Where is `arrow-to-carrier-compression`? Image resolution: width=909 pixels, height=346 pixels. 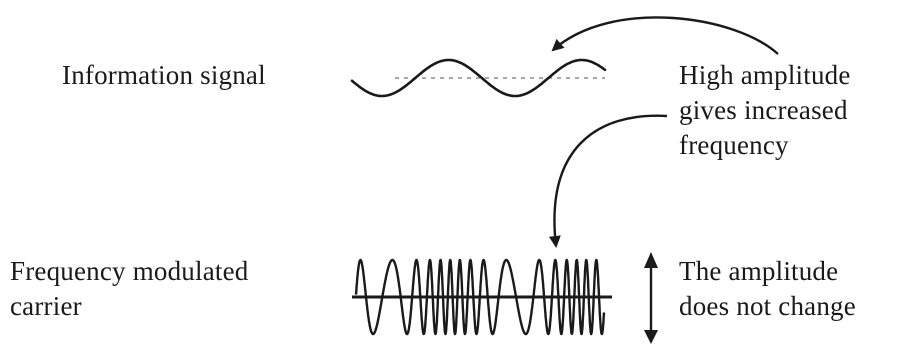 arrow-to-carrier-compression is located at coordinates (608, 181).